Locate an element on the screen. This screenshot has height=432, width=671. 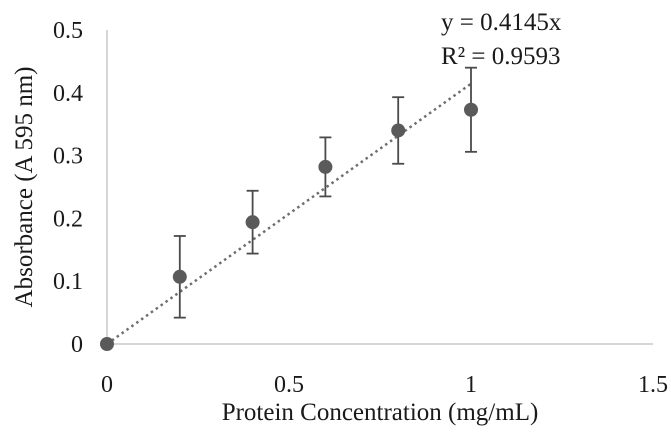
trendline-equation: y = 0.4145x is located at coordinates (501, 22).